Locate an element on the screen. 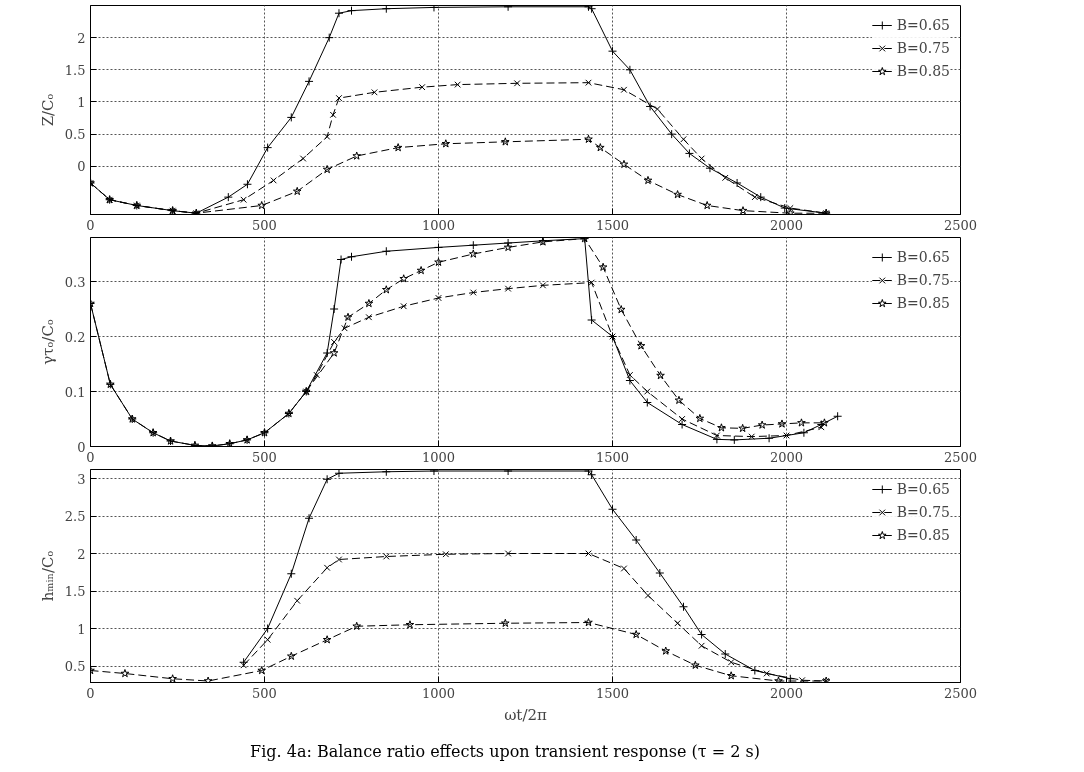 Image resolution: width=1084 pixels, height=772 pixels. y-tick-label: 0.2 is located at coordinates (75, 337).